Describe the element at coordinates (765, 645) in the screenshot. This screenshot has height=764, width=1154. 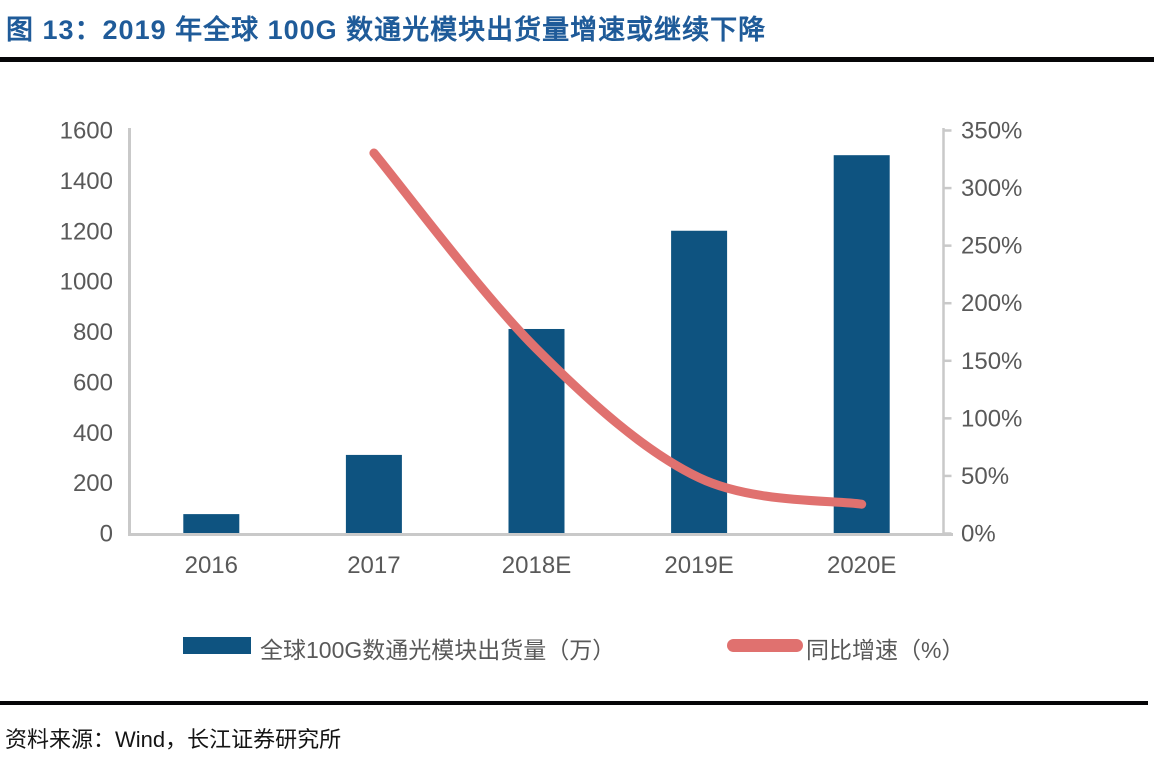
I see `legend-line-swatch` at that location.